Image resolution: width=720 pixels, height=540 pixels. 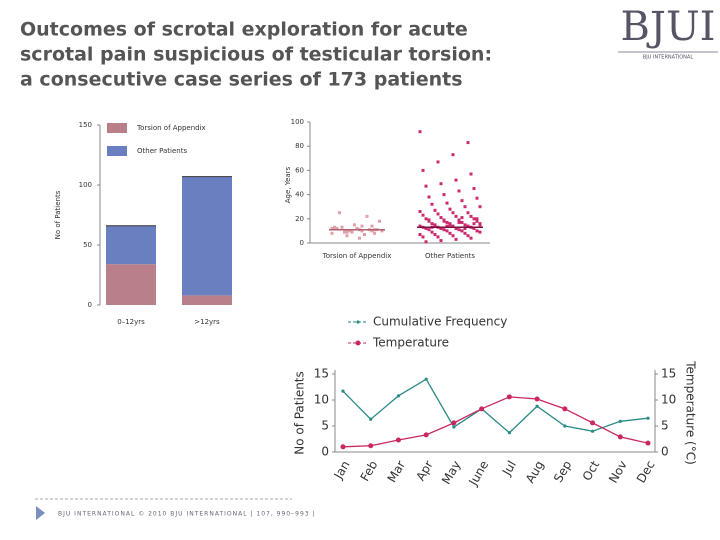 I want to click on logo: BJUI, so click(x=668, y=27).